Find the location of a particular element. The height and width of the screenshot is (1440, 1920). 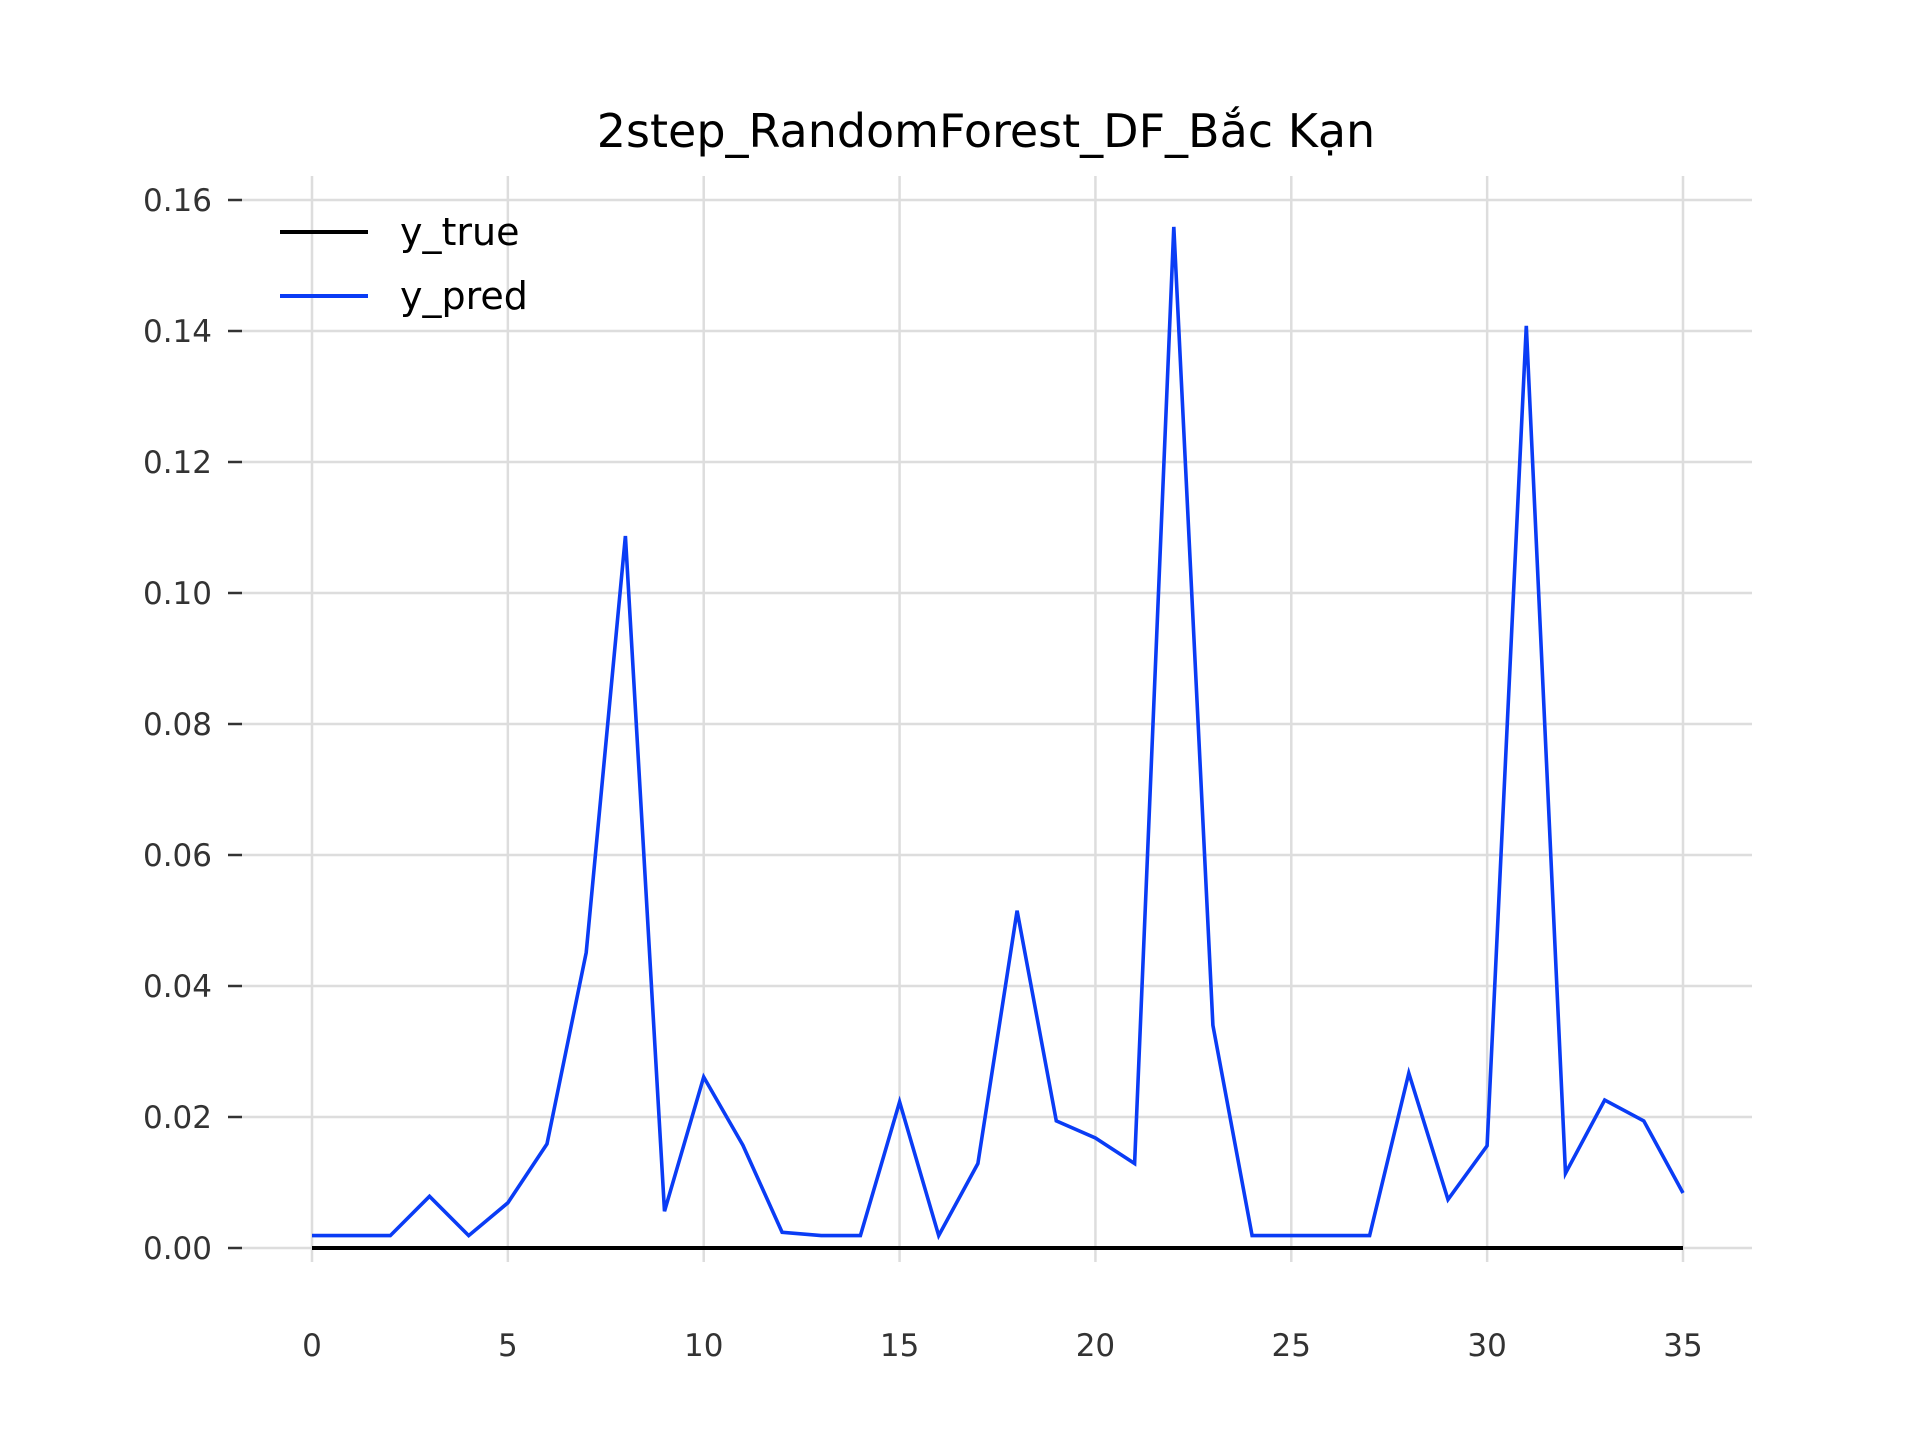

x-tick-label: 35 is located at coordinates (1682, 1346).